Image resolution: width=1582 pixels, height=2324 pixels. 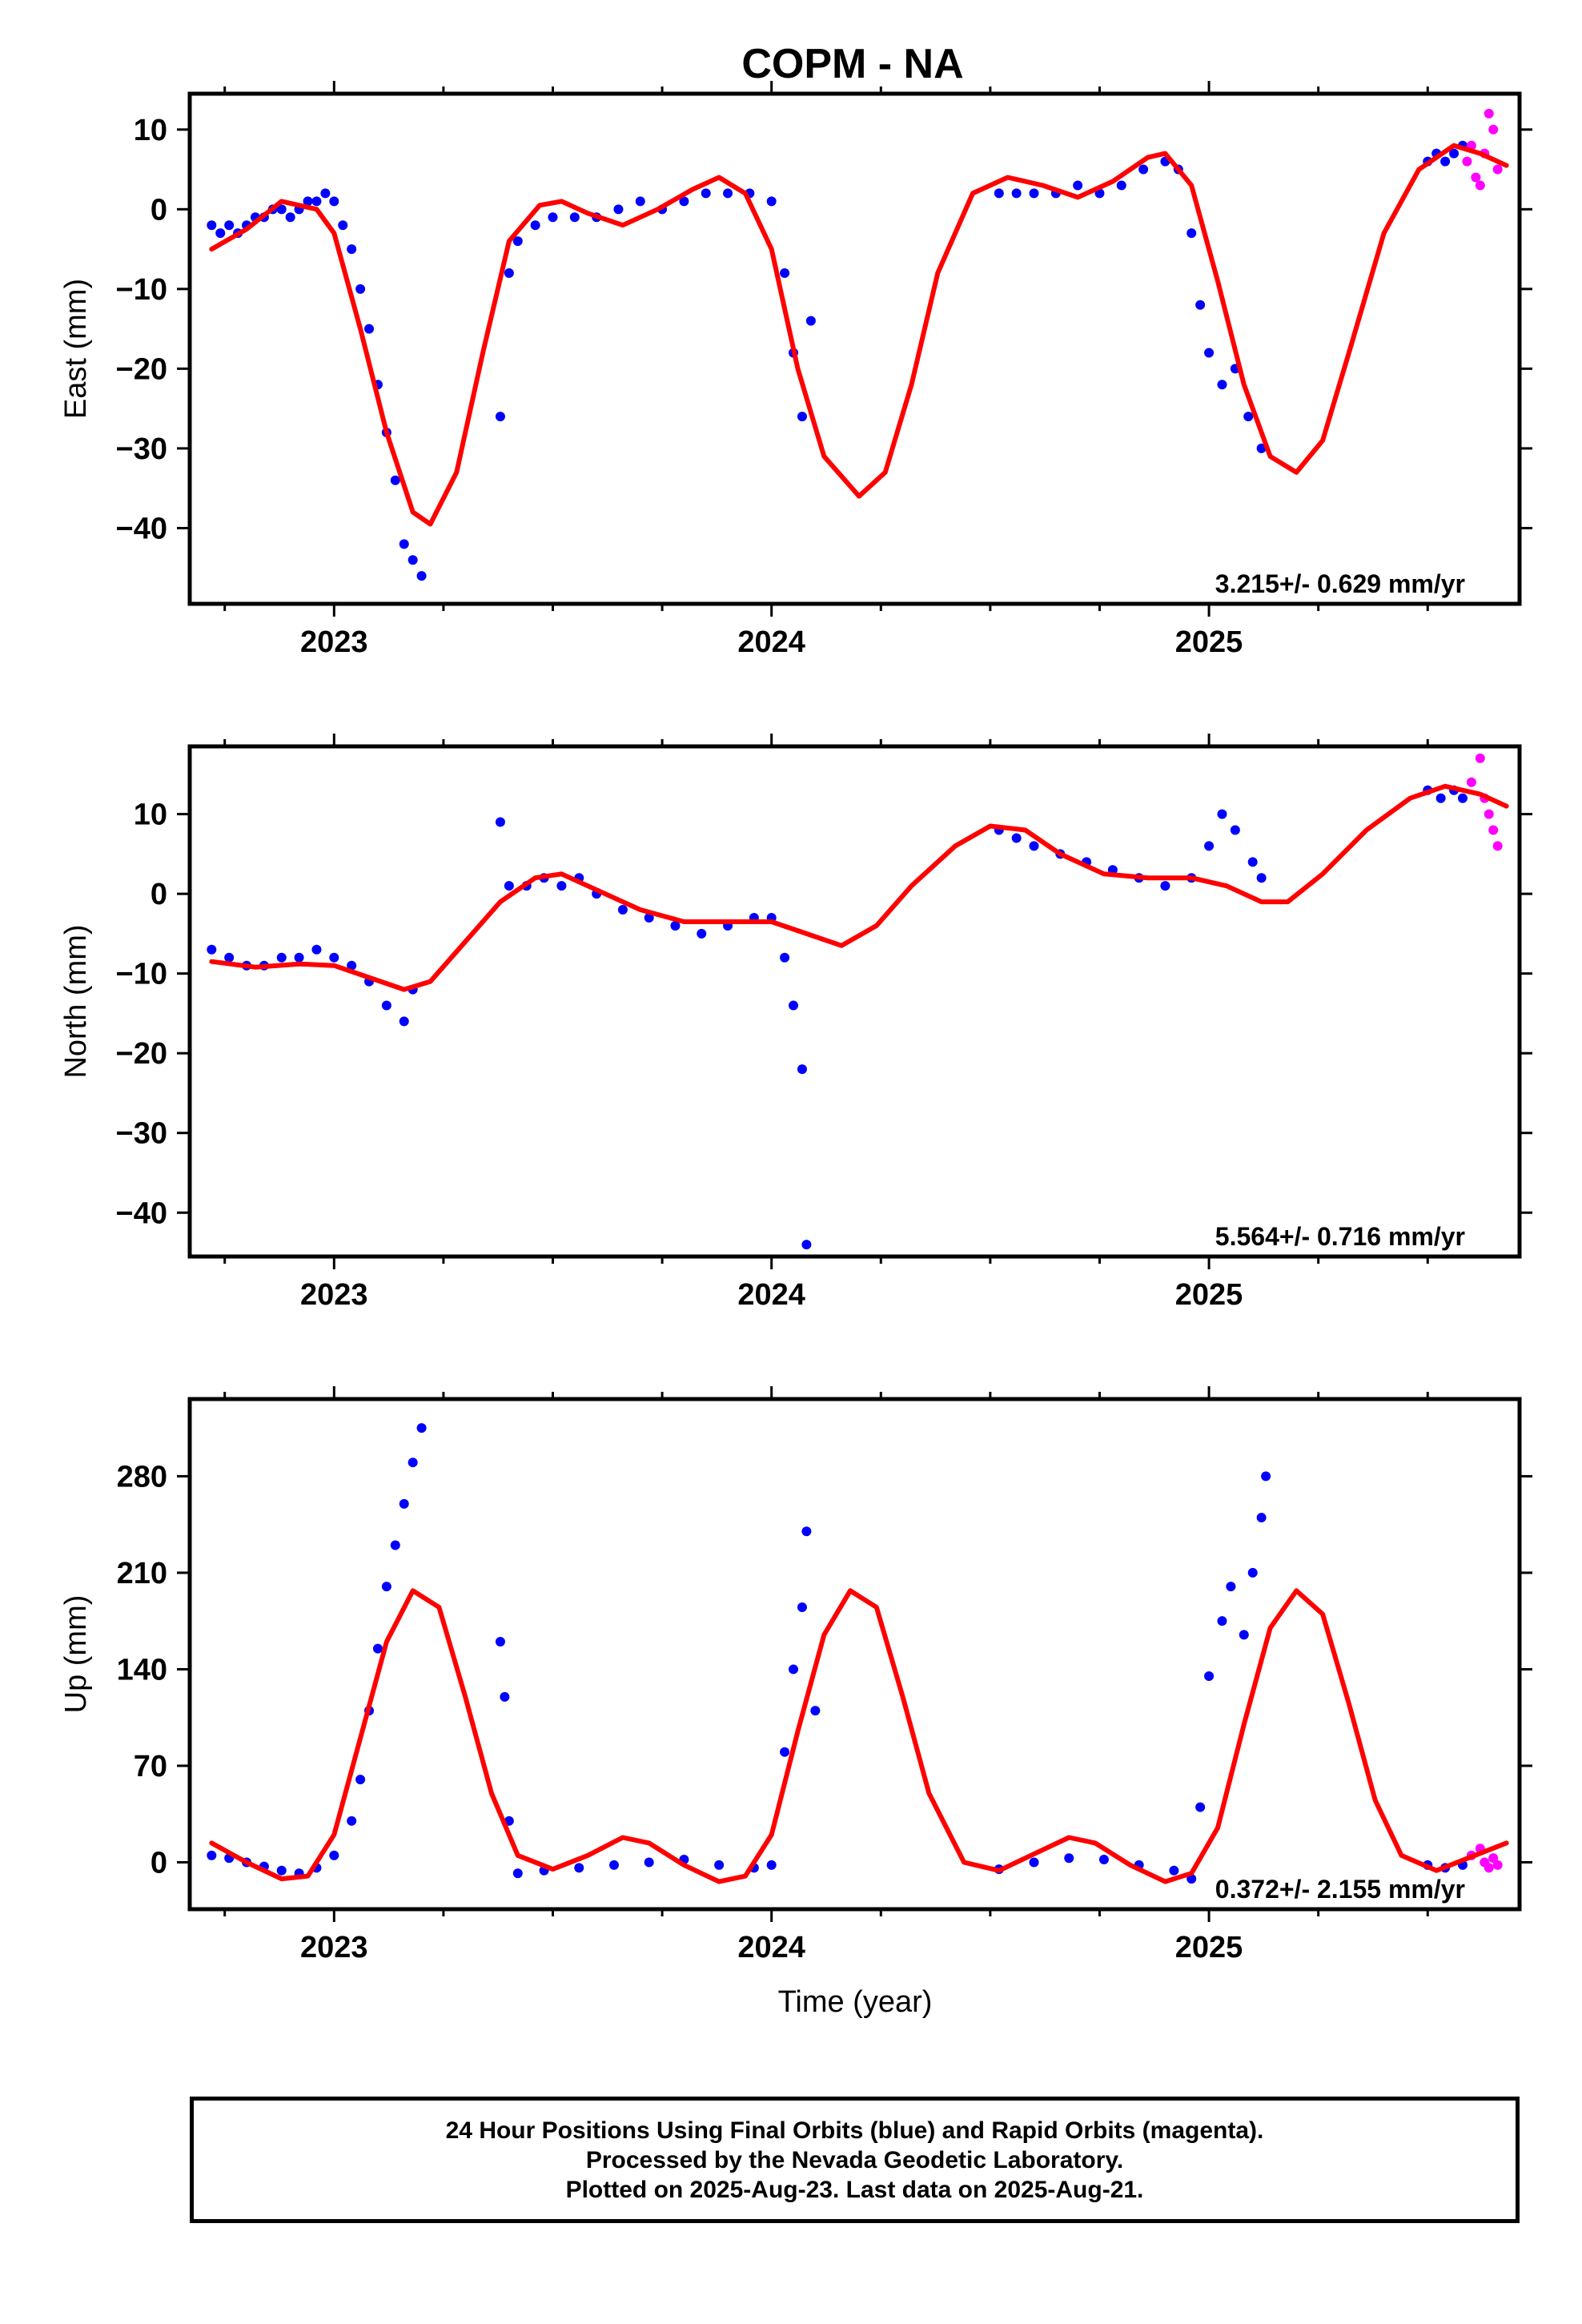 I want to click on up-y-axis-label: Up (mm), so click(x=76, y=1655).